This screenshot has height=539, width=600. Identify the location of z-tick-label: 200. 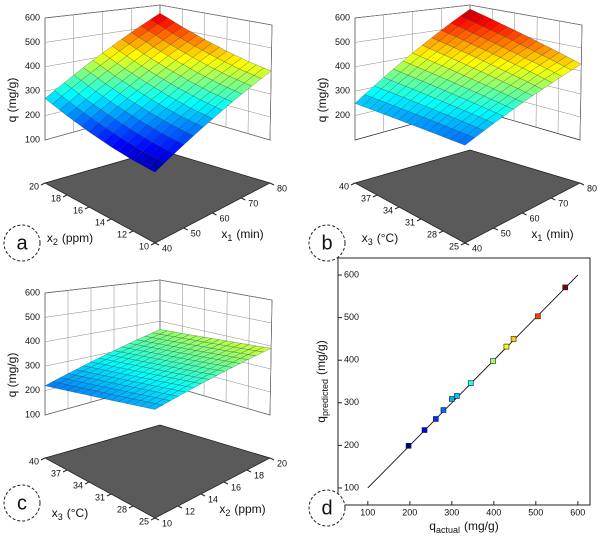
(32, 115).